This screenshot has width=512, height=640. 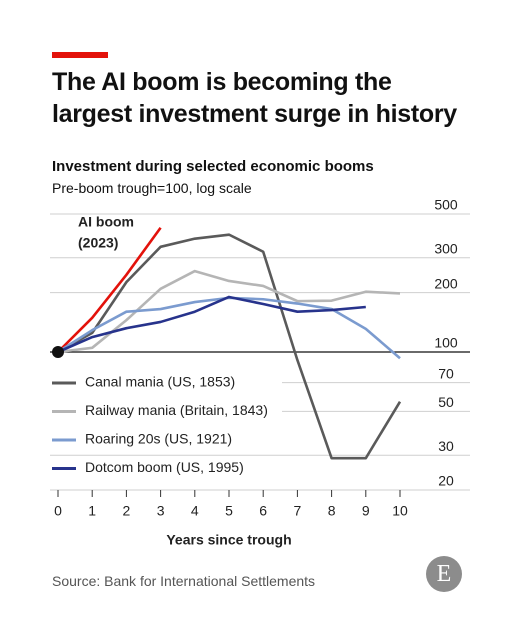 What do you see at coordinates (298, 511) in the screenshot?
I see `x-tick-label: 7` at bounding box center [298, 511].